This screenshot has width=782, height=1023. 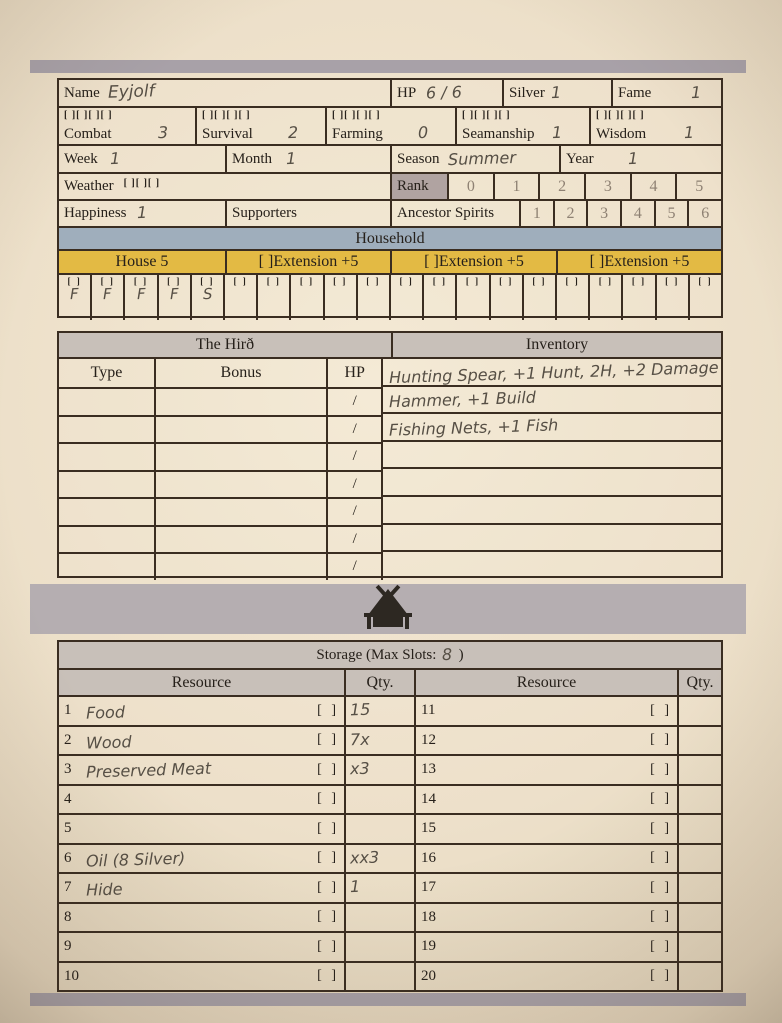 I want to click on storage-qty-cell: 15, so click(x=381, y=711).